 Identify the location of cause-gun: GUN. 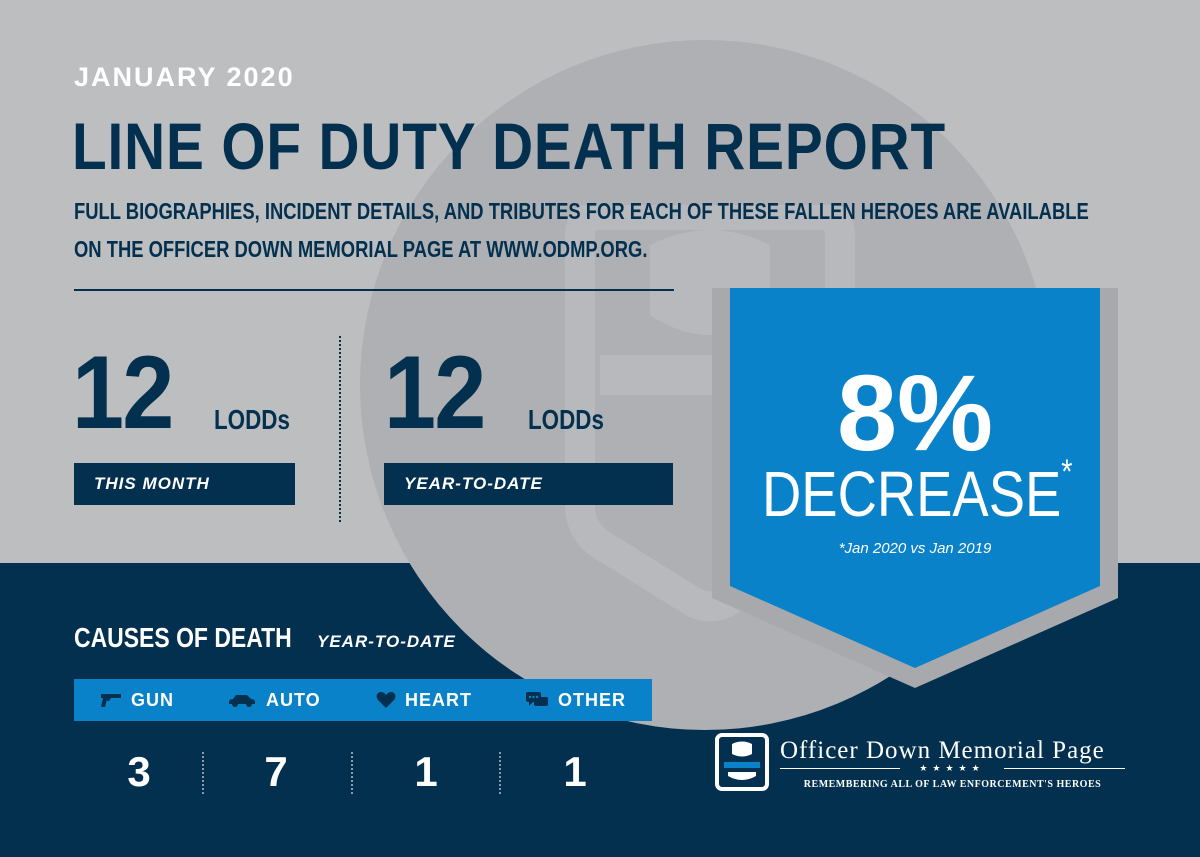
(137, 700).